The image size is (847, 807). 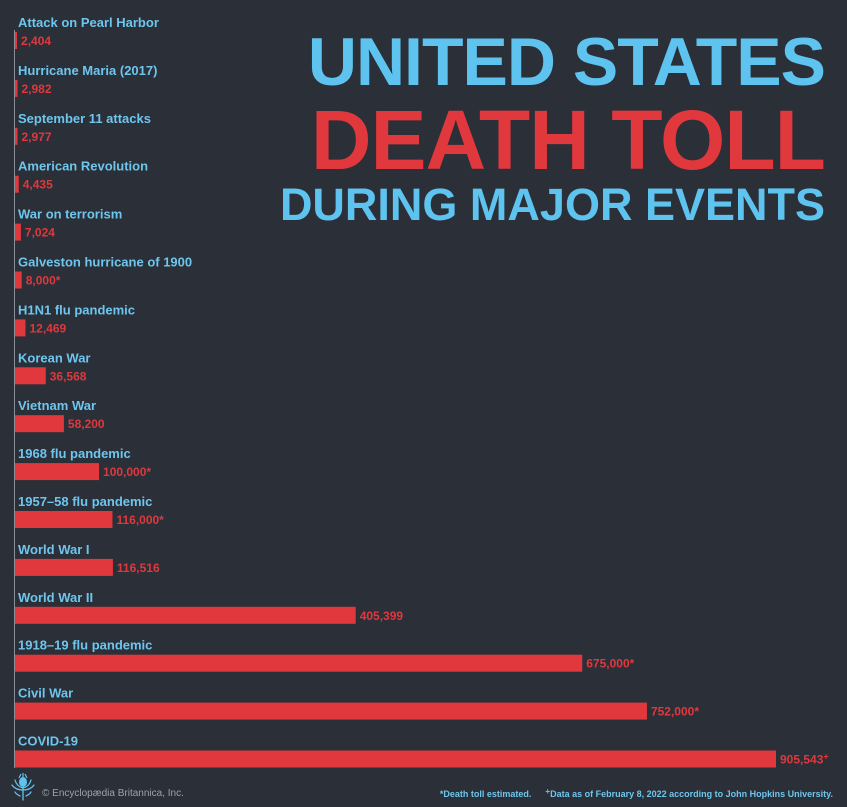 What do you see at coordinates (566, 62) in the screenshot?
I see `title-united-states: UNITED STATES` at bounding box center [566, 62].